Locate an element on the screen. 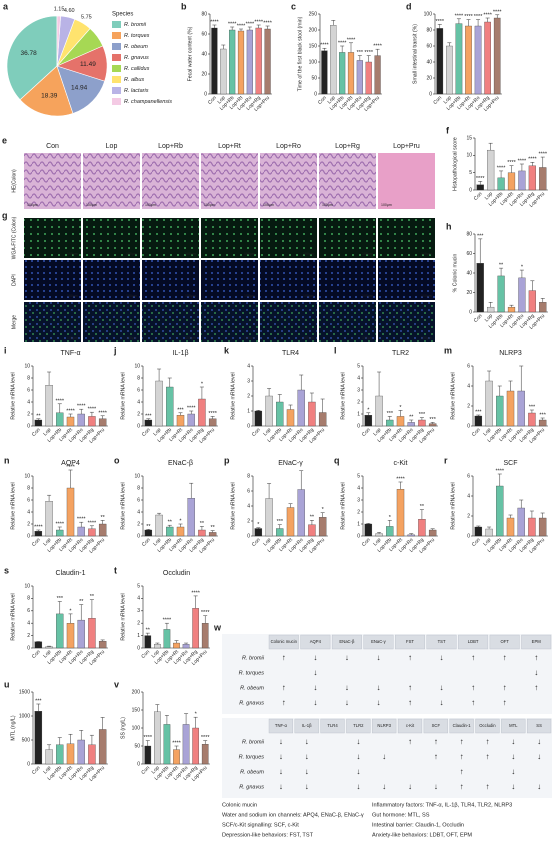 The image size is (554, 841). legend-title: Species is located at coordinates (122, 15).